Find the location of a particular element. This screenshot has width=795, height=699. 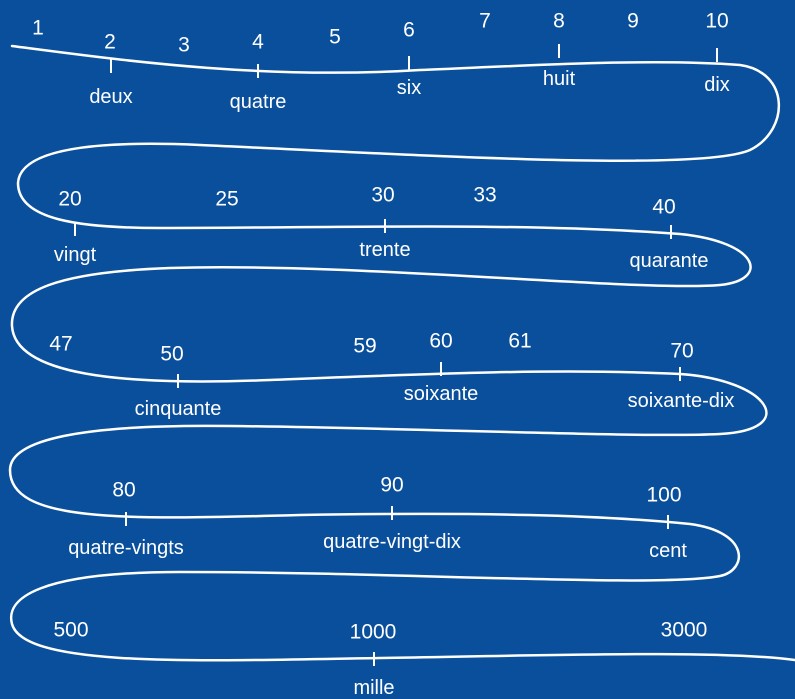

number-label: 60 is located at coordinates (441, 341).